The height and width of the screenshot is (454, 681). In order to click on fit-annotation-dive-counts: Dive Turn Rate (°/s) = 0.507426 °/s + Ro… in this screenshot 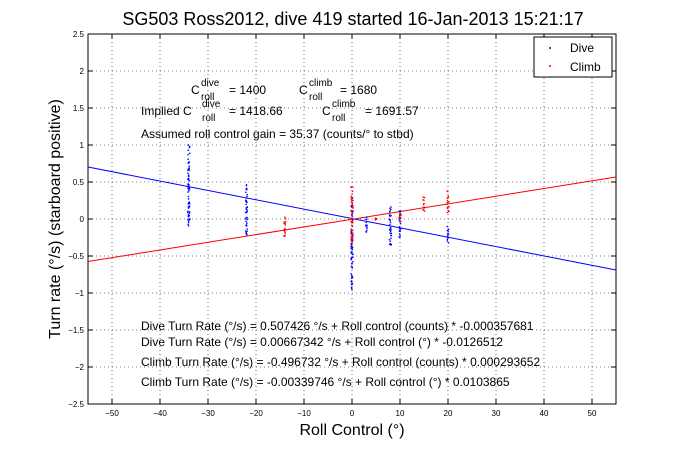, I will do `click(337, 326)`.